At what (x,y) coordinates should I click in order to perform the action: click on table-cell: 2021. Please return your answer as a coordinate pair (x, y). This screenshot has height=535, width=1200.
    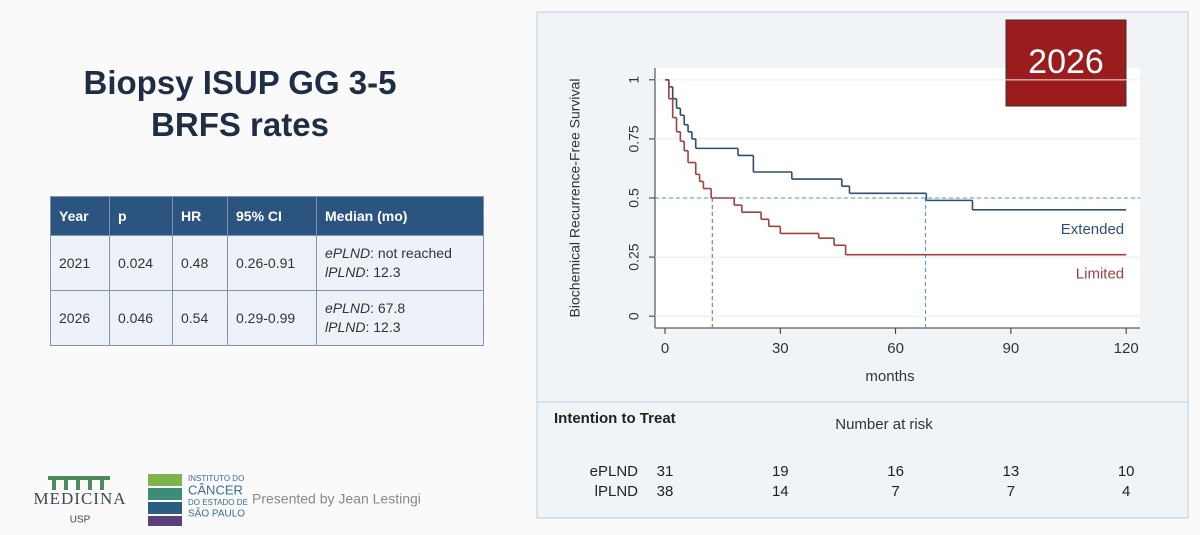
    Looking at the image, I should click on (80, 263).